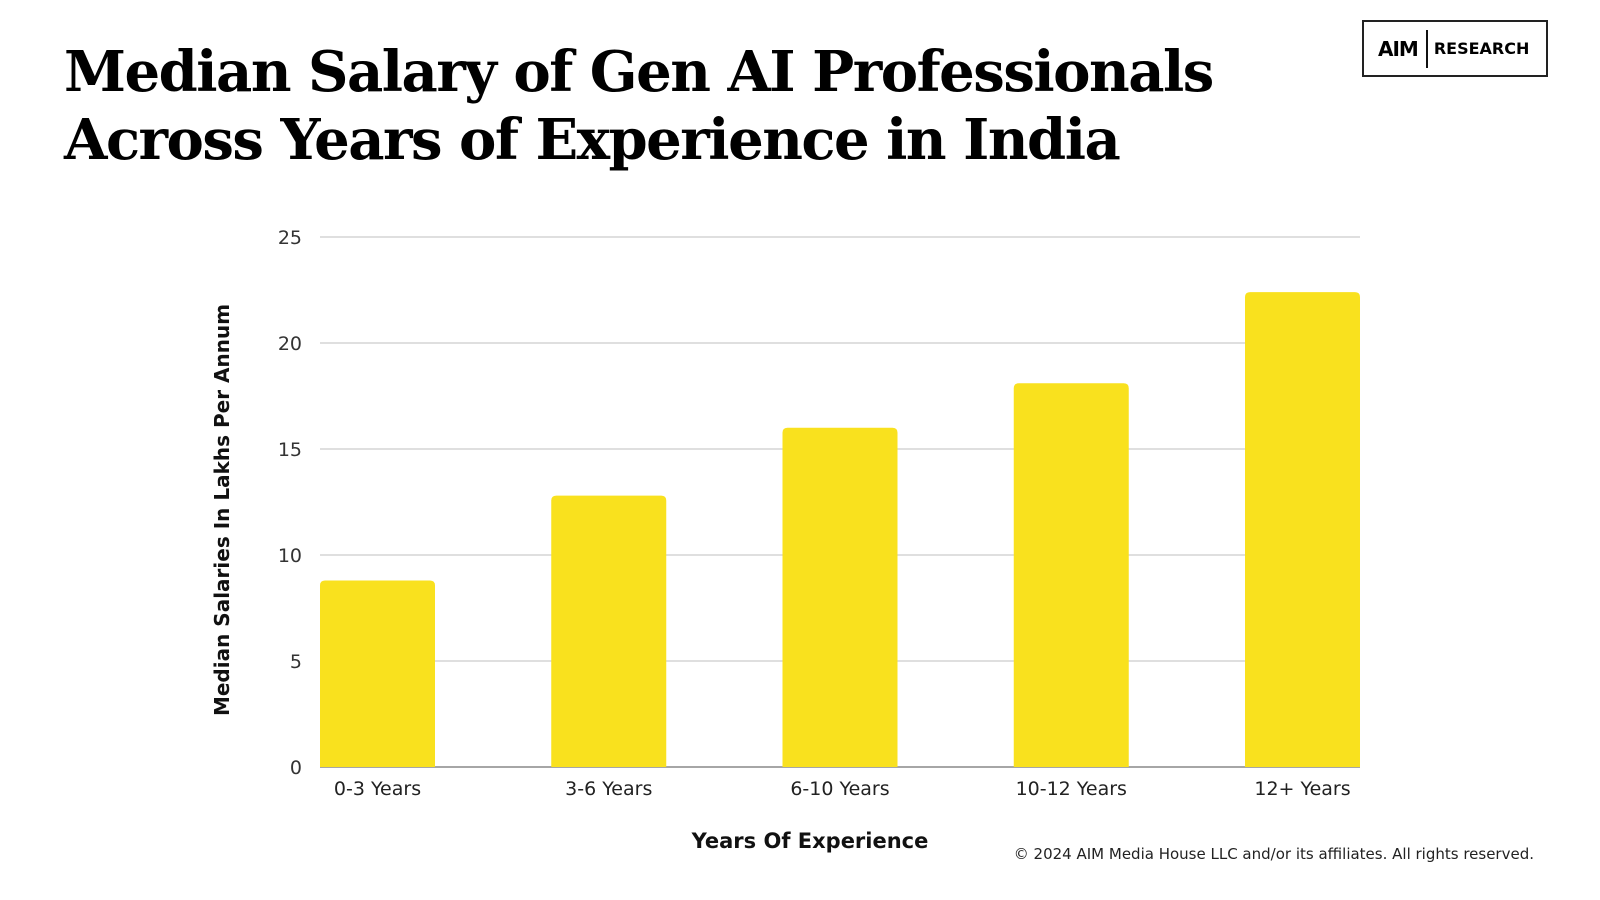 This screenshot has height=900, width=1600. I want to click on y-tick-label: 5, so click(296, 662).